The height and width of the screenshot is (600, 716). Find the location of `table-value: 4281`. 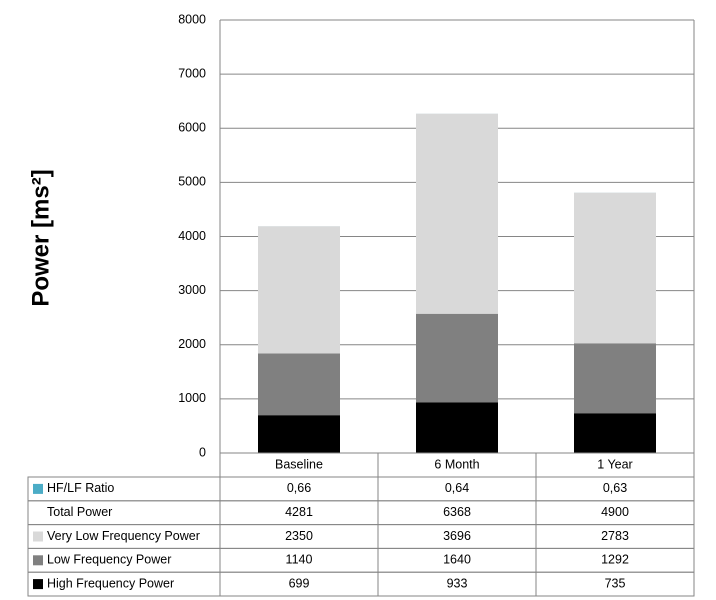

table-value: 4281 is located at coordinates (299, 512).